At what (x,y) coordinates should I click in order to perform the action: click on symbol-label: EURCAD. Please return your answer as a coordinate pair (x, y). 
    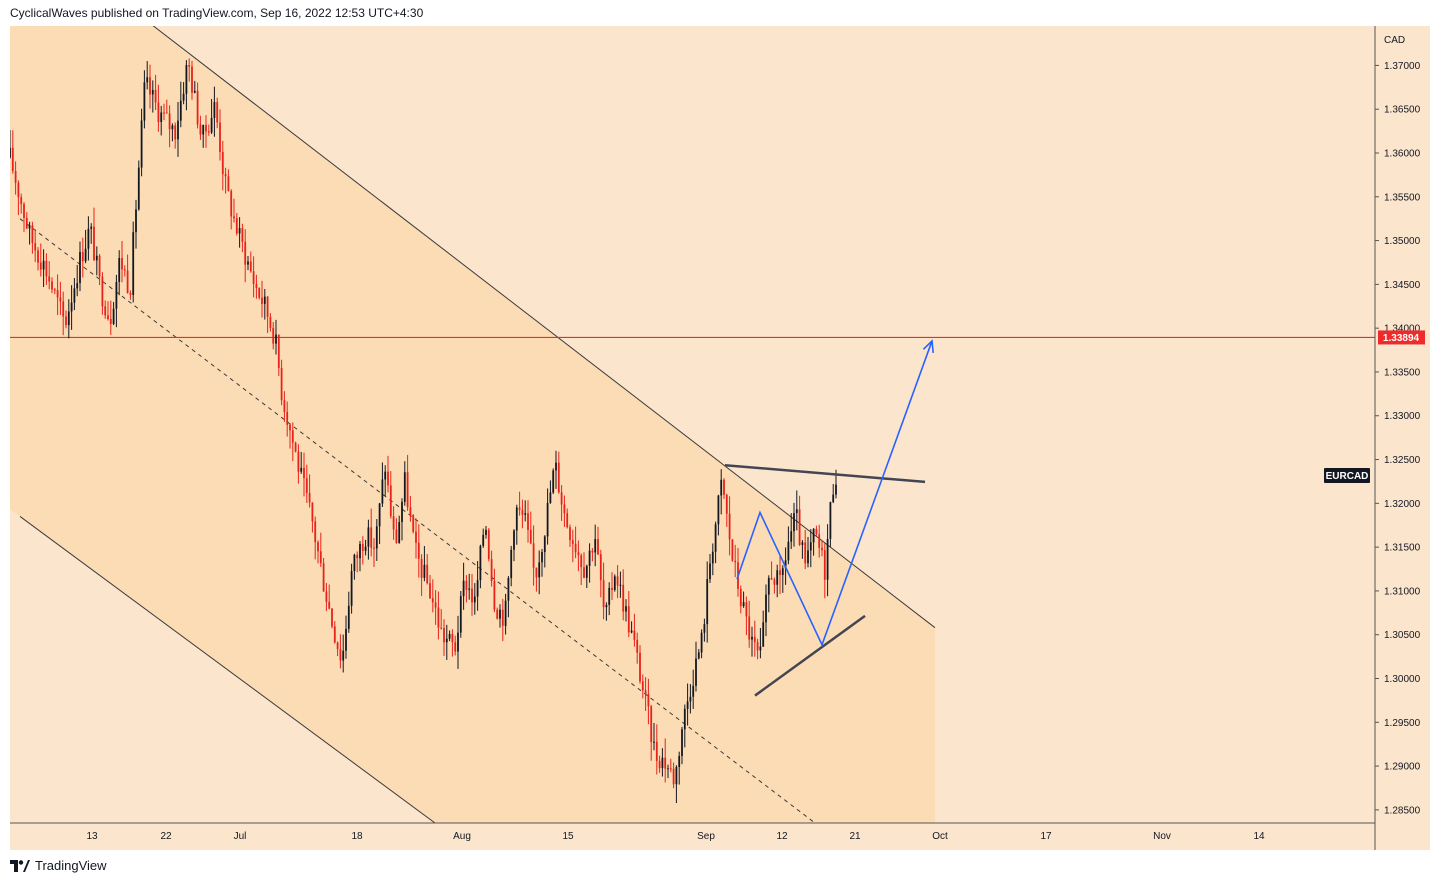
    Looking at the image, I should click on (1347, 475).